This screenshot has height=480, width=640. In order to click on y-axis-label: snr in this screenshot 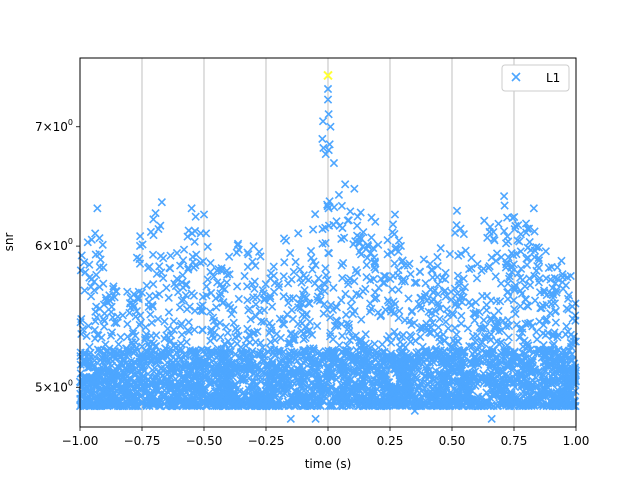, I will do `click(9, 242)`.